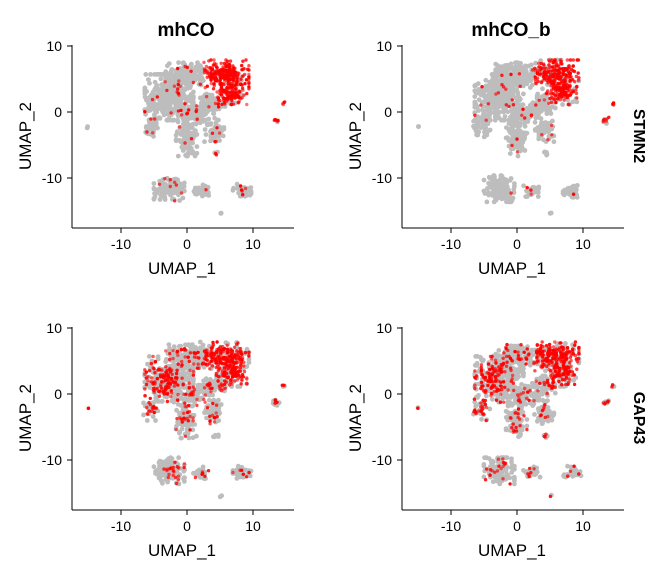 The image size is (672, 581). What do you see at coordinates (583, 244) in the screenshot?
I see `x-tick-label: 10` at bounding box center [583, 244].